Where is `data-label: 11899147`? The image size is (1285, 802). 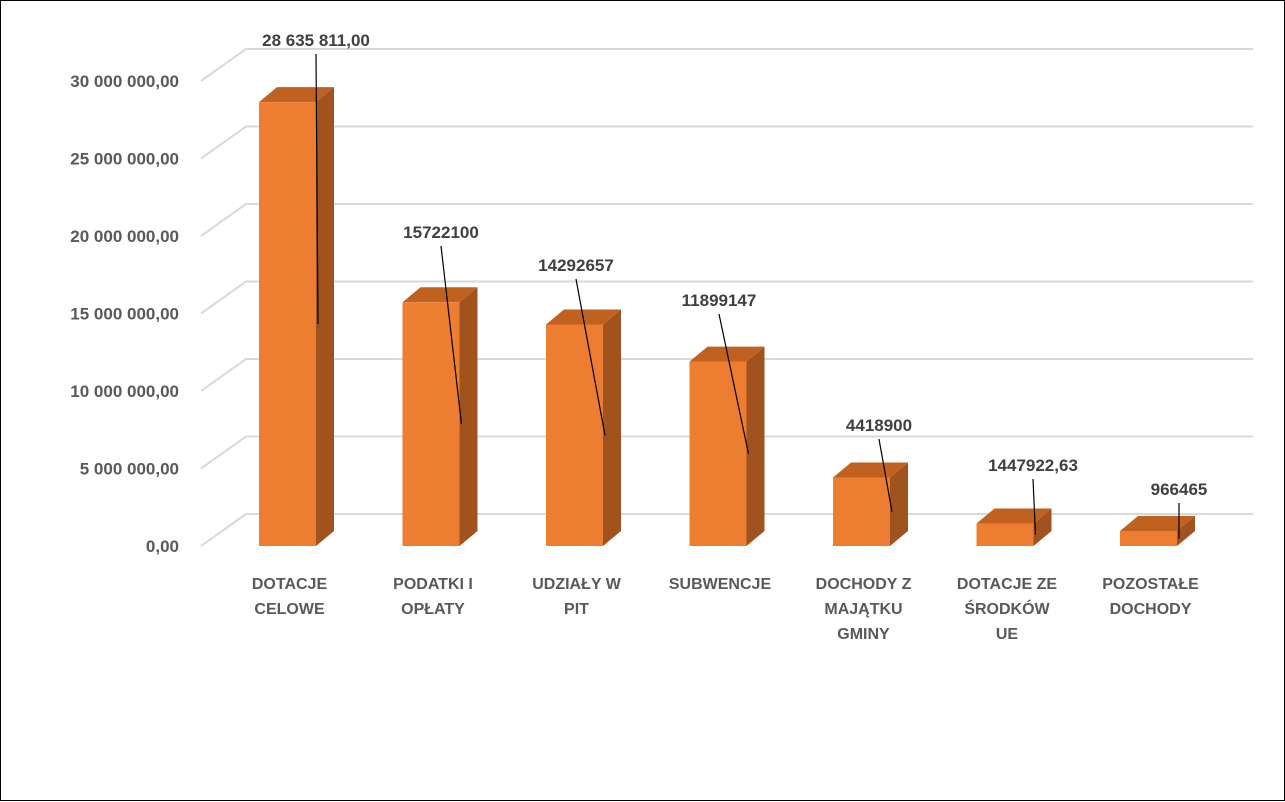 data-label: 11899147 is located at coordinates (719, 300).